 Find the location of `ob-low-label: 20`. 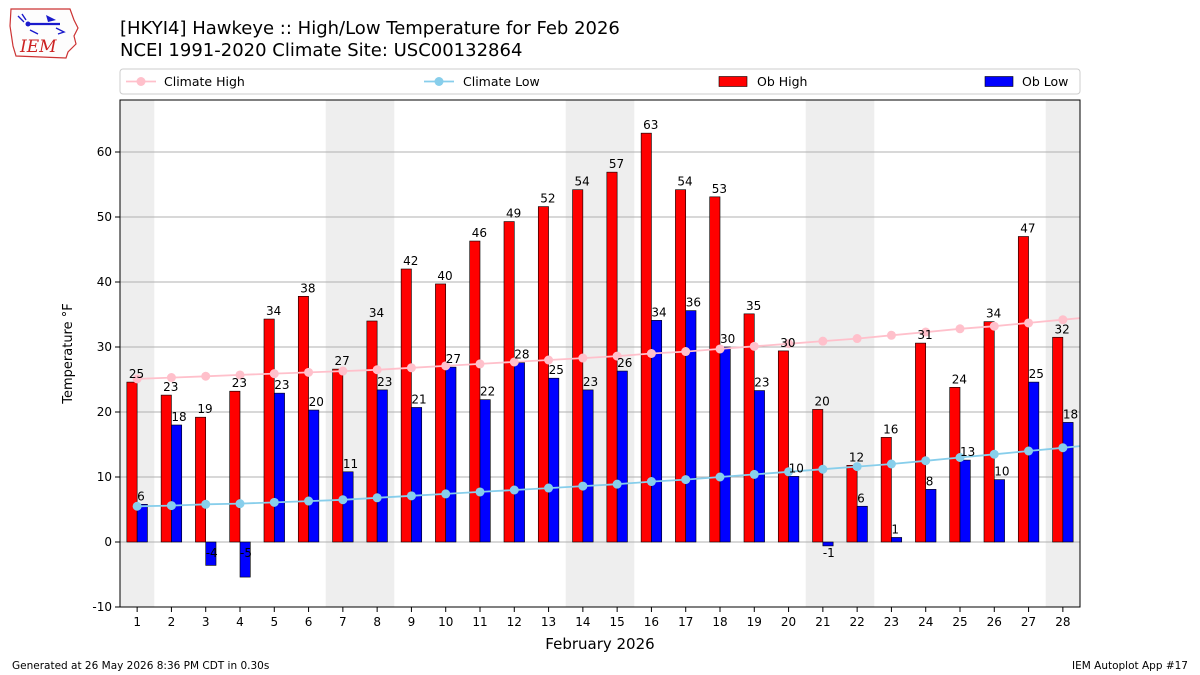

ob-low-label: 20 is located at coordinates (316, 402).